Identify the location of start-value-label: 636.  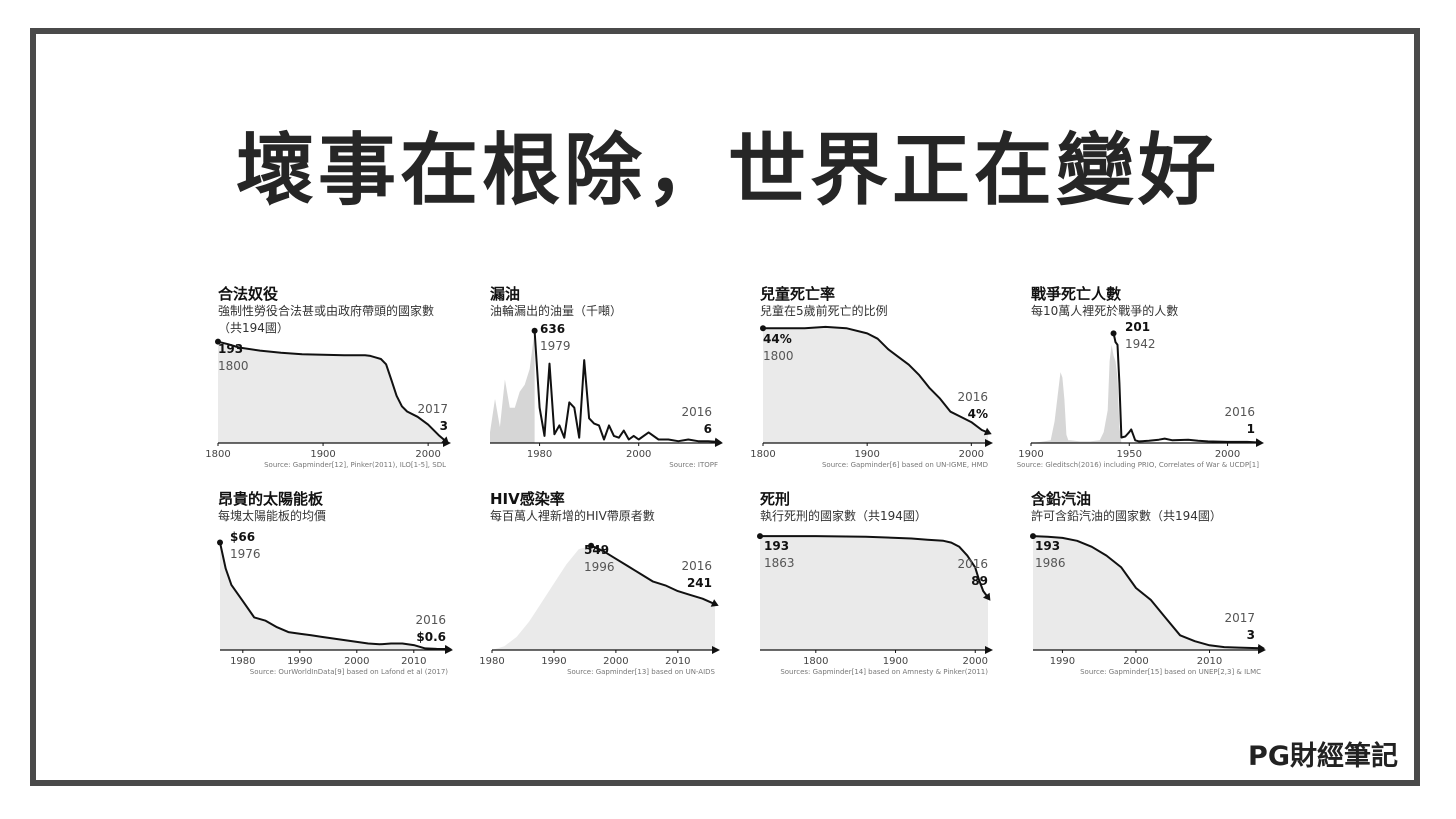
(552, 329).